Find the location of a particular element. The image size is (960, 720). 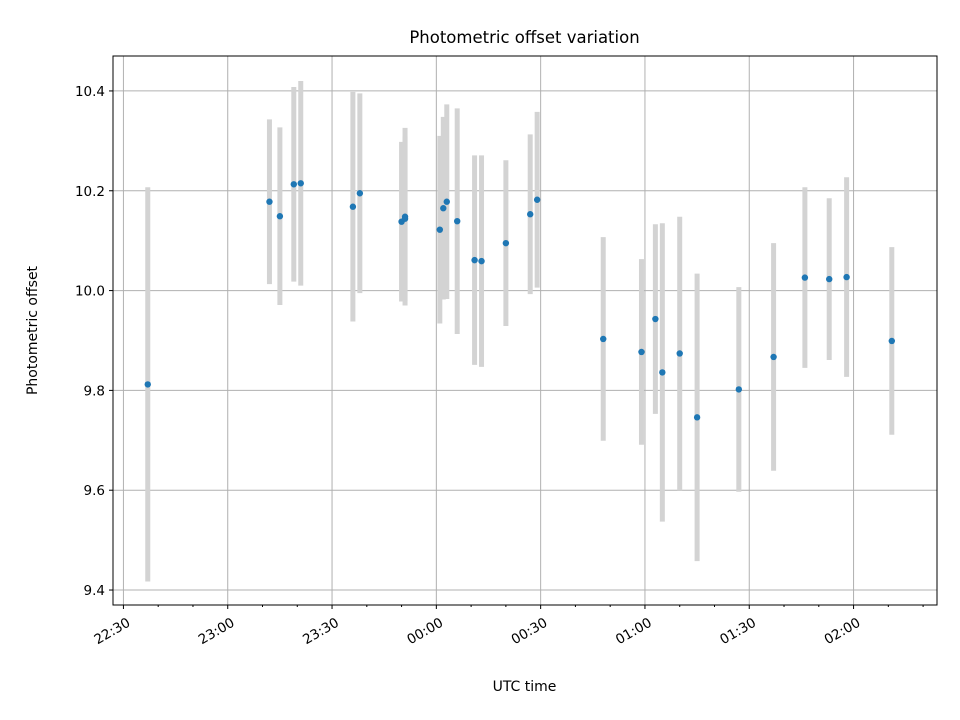

y-axis-label: Photometric offset is located at coordinates (33, 330).